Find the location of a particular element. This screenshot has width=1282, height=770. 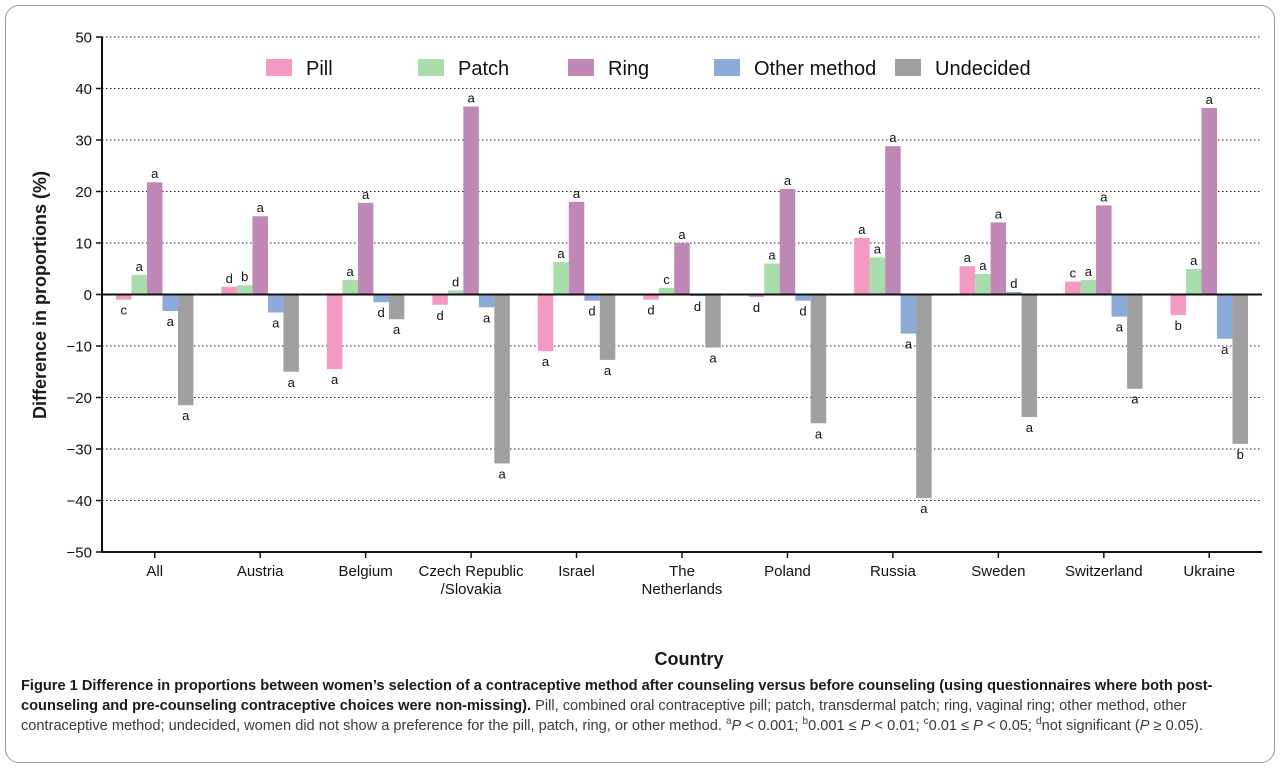

x-tick-label: Switzerland is located at coordinates (1104, 571).